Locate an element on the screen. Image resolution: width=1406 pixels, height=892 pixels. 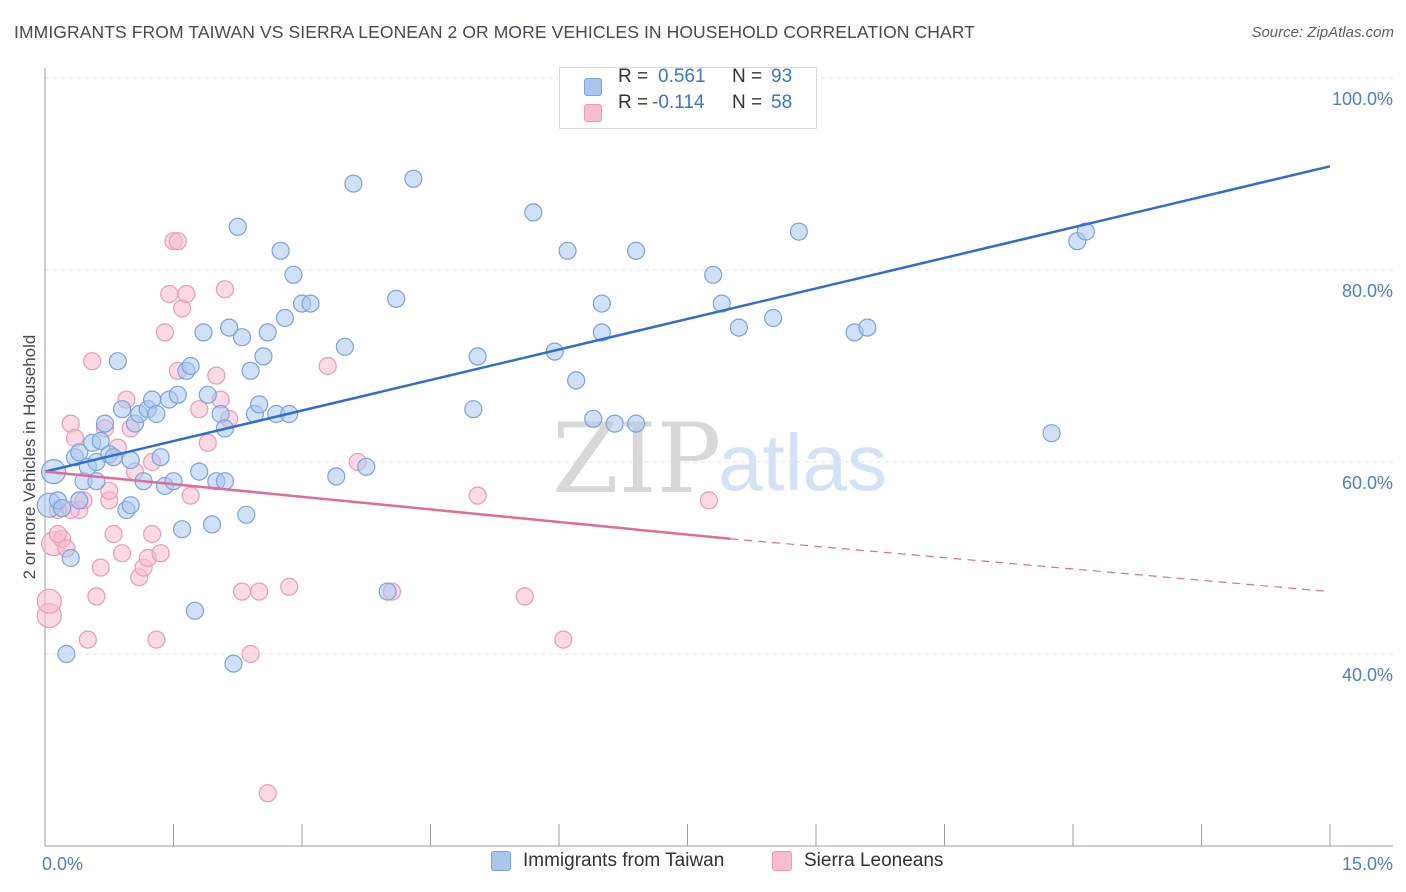
trend-line-sierra-dashed is located at coordinates (1030, 565).